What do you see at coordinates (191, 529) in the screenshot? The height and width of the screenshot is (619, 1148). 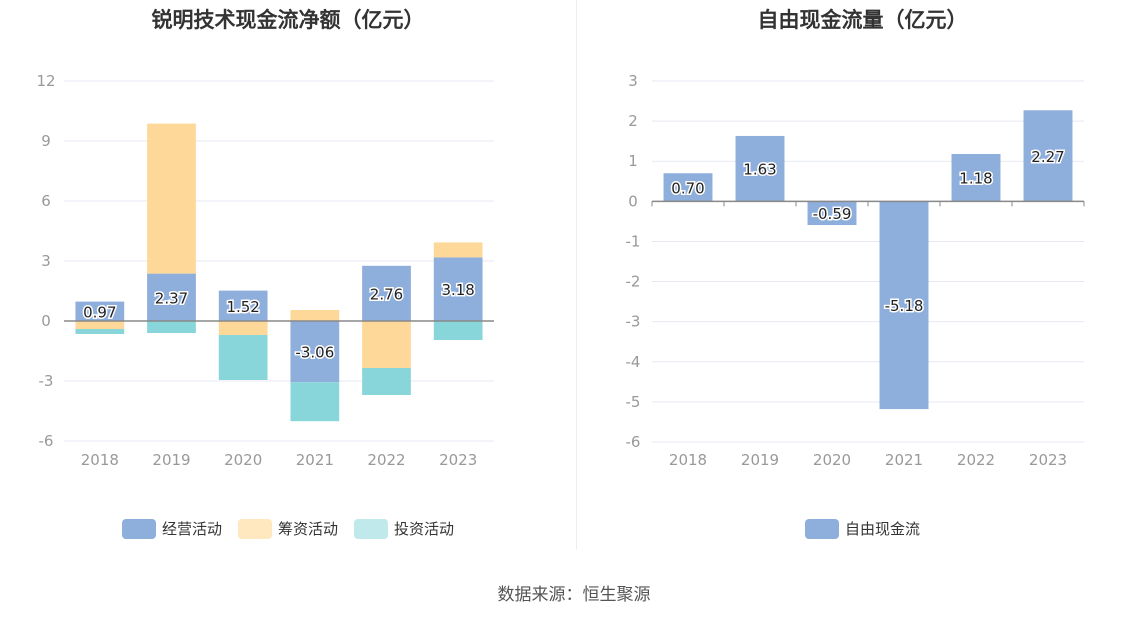 I see `legend-label: 经营活动` at bounding box center [191, 529].